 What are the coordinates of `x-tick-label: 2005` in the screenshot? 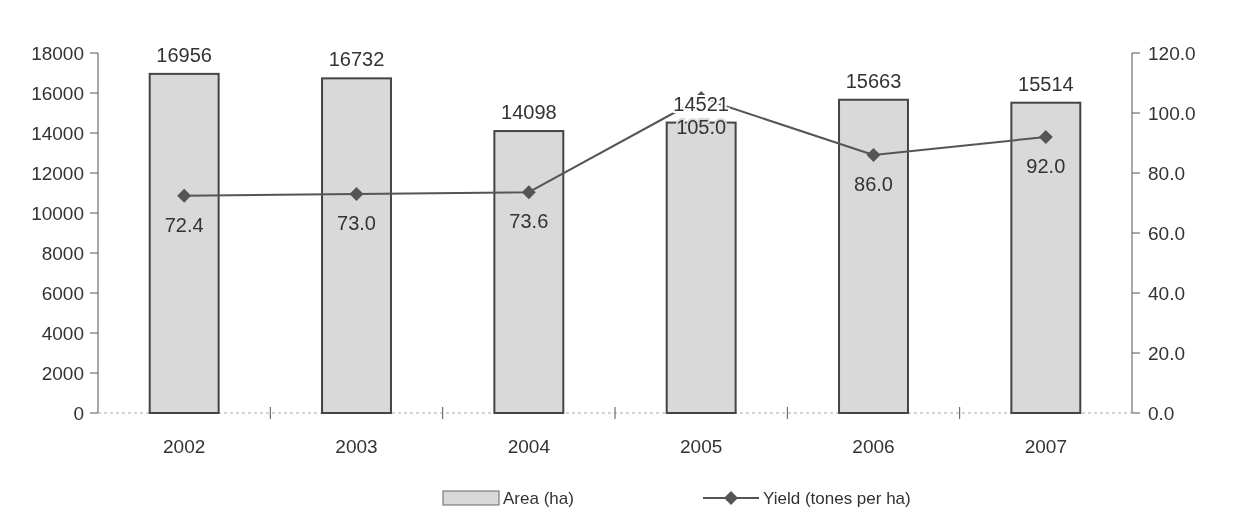 It's located at (701, 446).